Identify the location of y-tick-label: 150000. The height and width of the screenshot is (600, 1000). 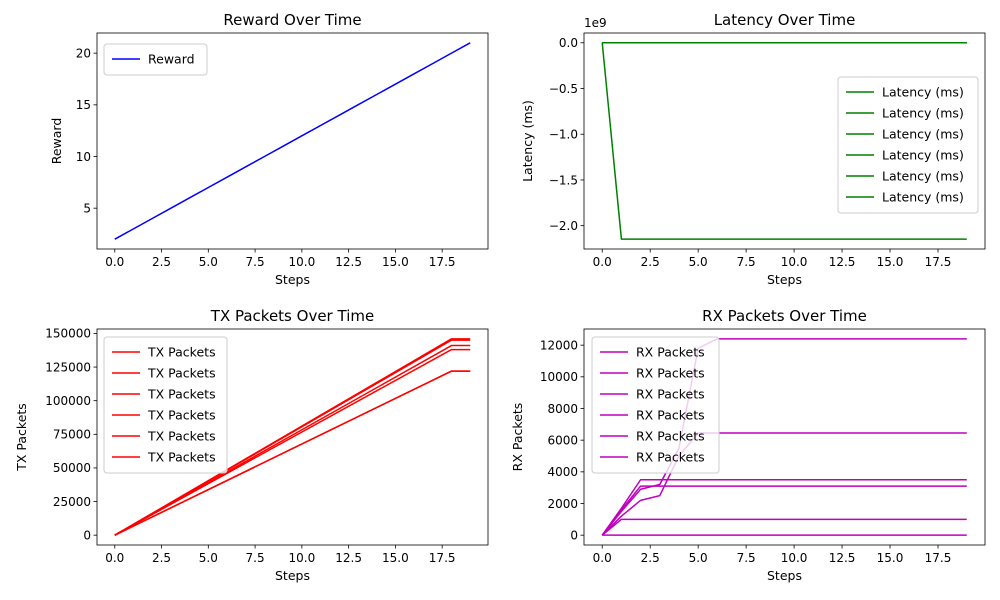
(68, 334).